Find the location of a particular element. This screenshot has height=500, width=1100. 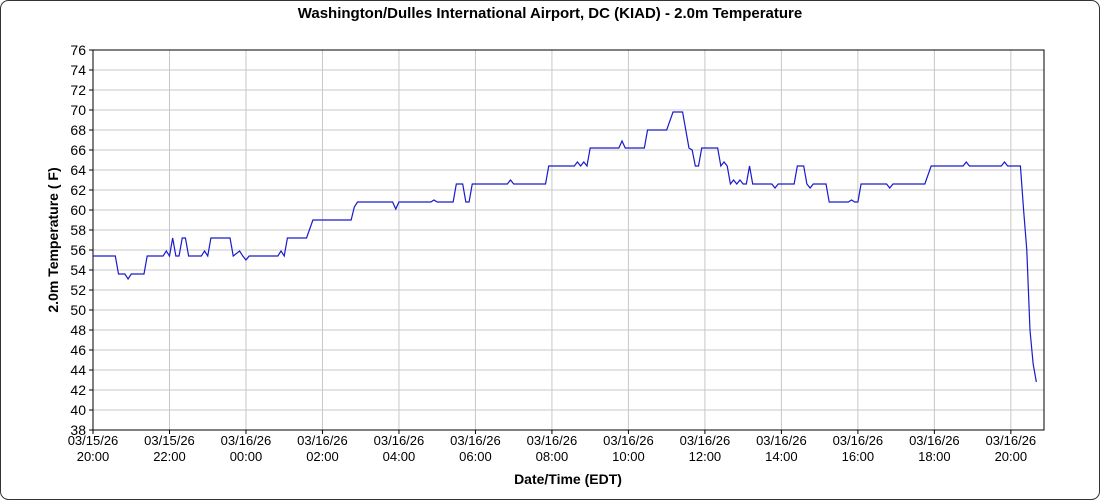

y-tick-label: 60 is located at coordinates (78, 210).